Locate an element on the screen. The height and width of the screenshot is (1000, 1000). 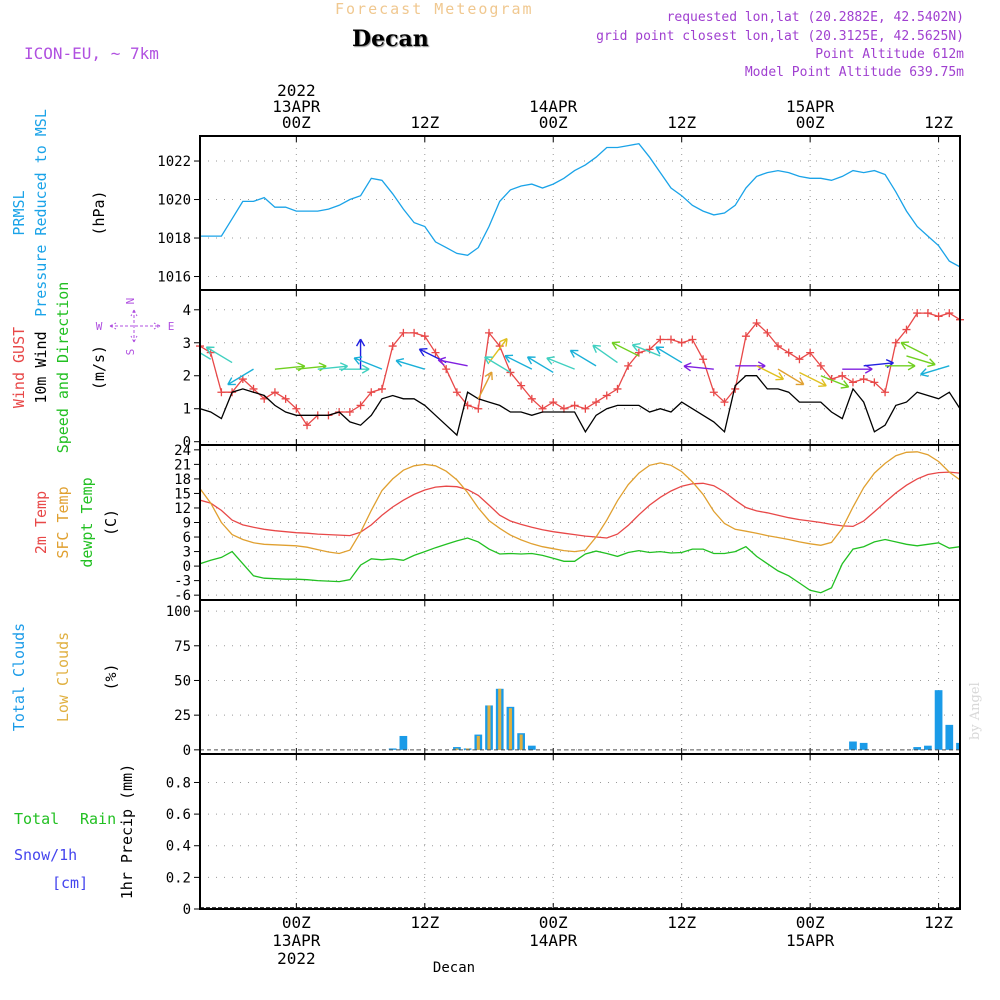
model-label: ICON-EU, ~ 7km is located at coordinates (91, 53).